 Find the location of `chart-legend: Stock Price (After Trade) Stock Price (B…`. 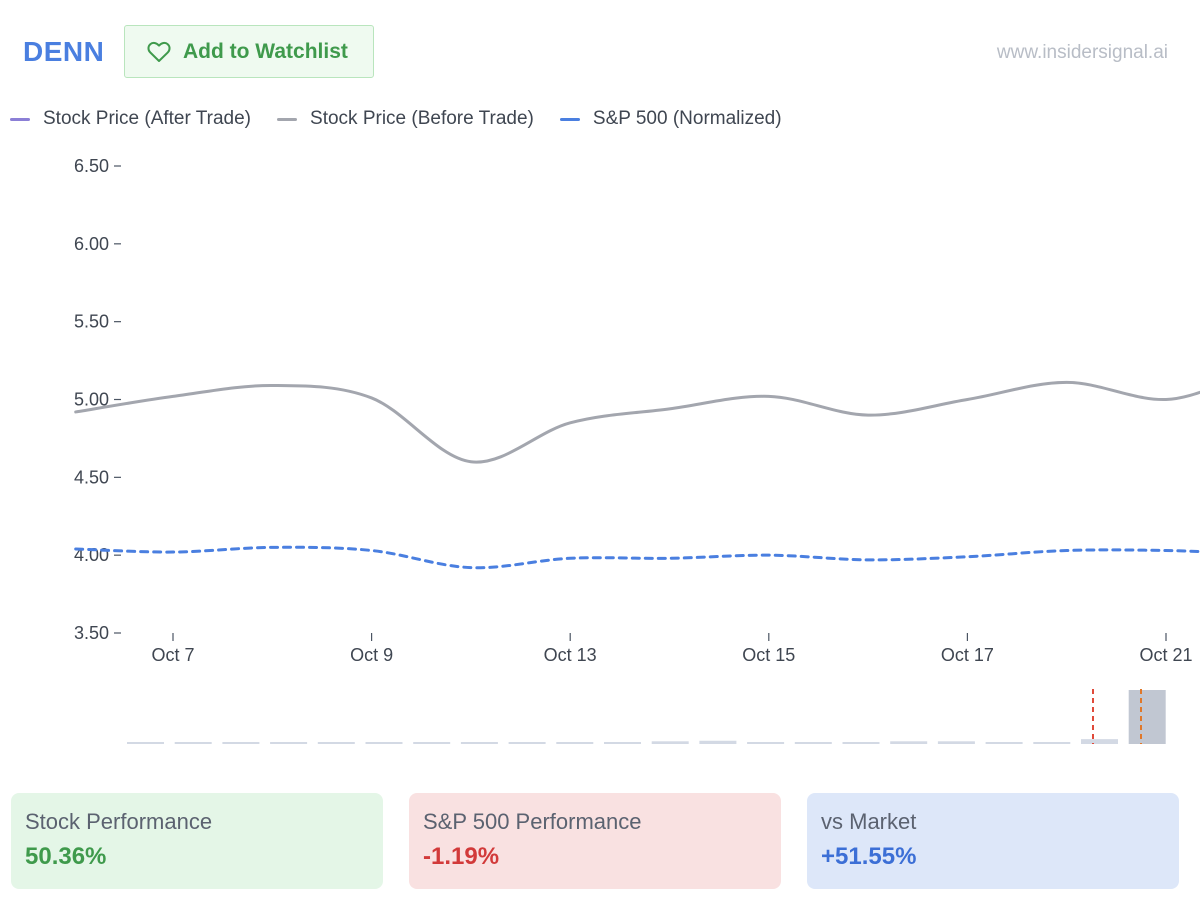

chart-legend: Stock Price (After Trade) Stock Price (B… is located at coordinates (409, 119).